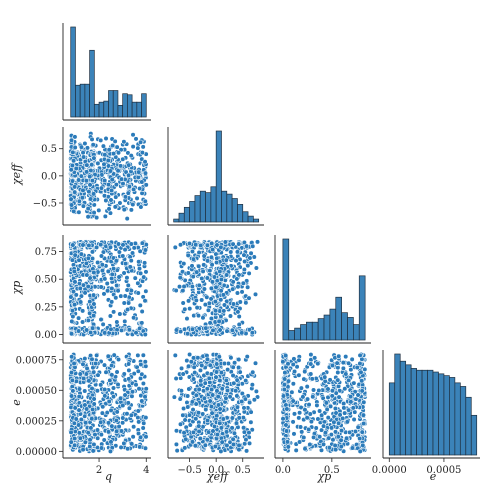 This screenshot has width=491, height=491. Describe the element at coordinates (215, 289) in the screenshot. I see `scatter-chi_eff-vs-chi_p` at that location.